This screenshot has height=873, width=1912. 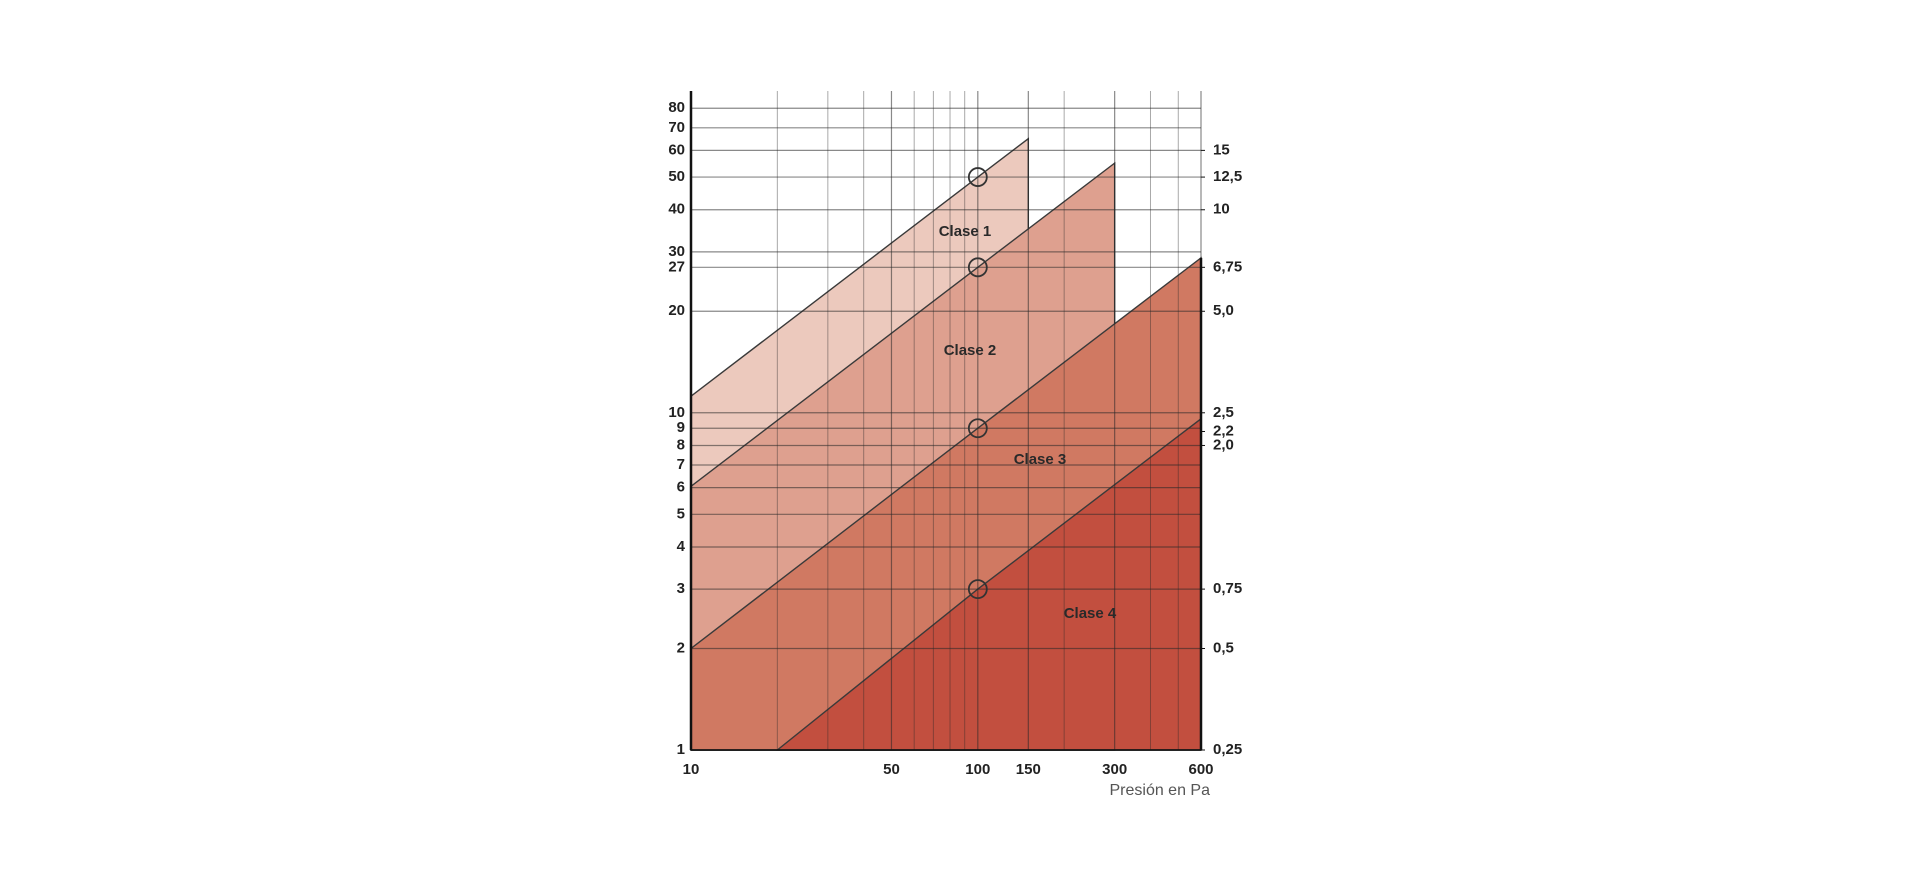 What do you see at coordinates (891, 769) in the screenshot?
I see `x-tick-label: 50` at bounding box center [891, 769].